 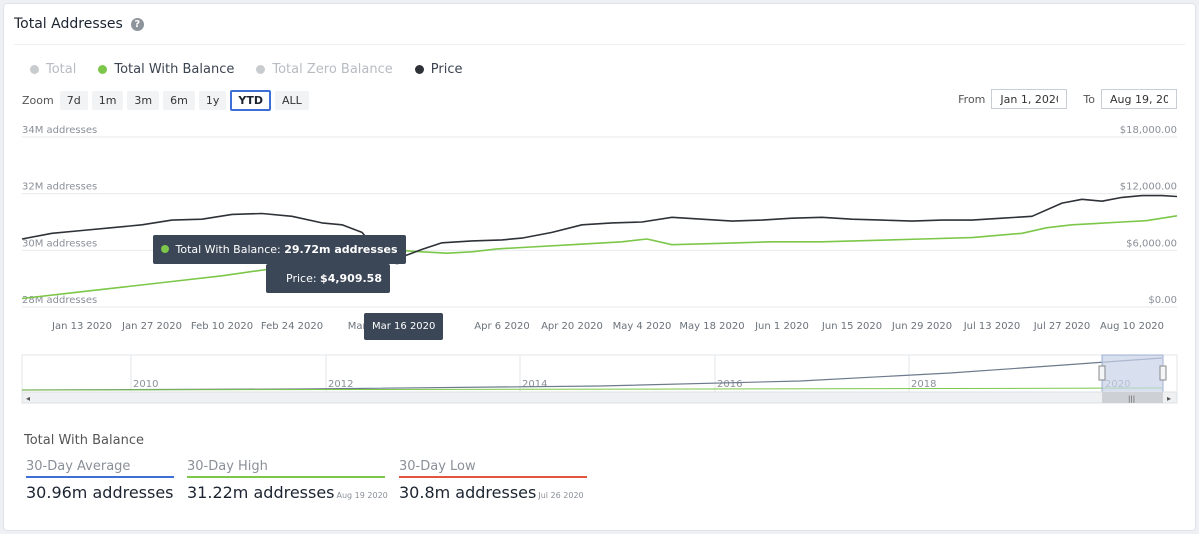 I want to click on x-axis-tick-label: Jun 29 2020, so click(x=921, y=326).